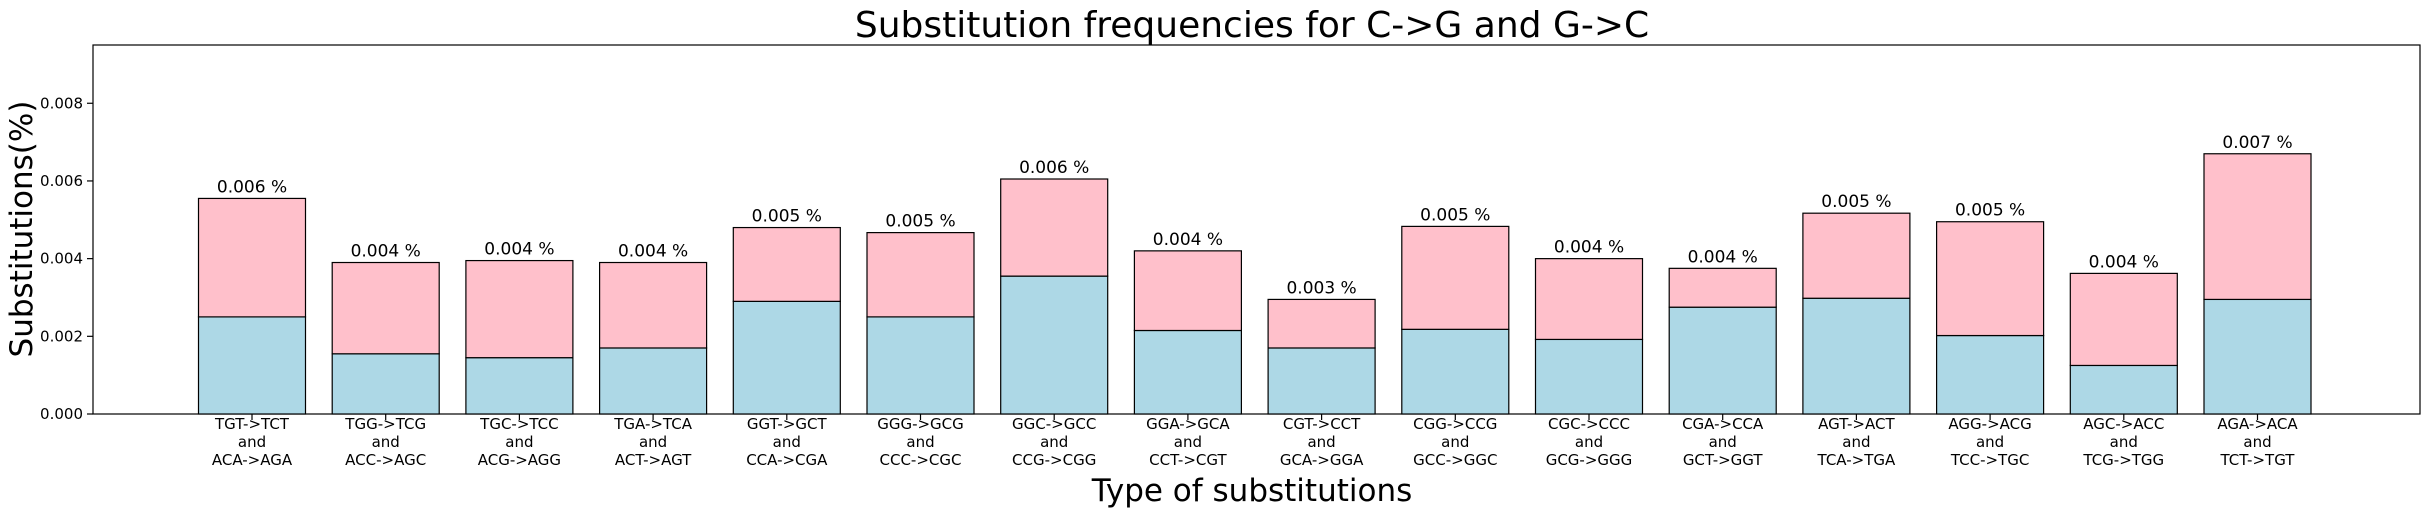  I want to click on y-axis: 0.000 0.002 0.004 0.006 0.008, so click(66, 258).